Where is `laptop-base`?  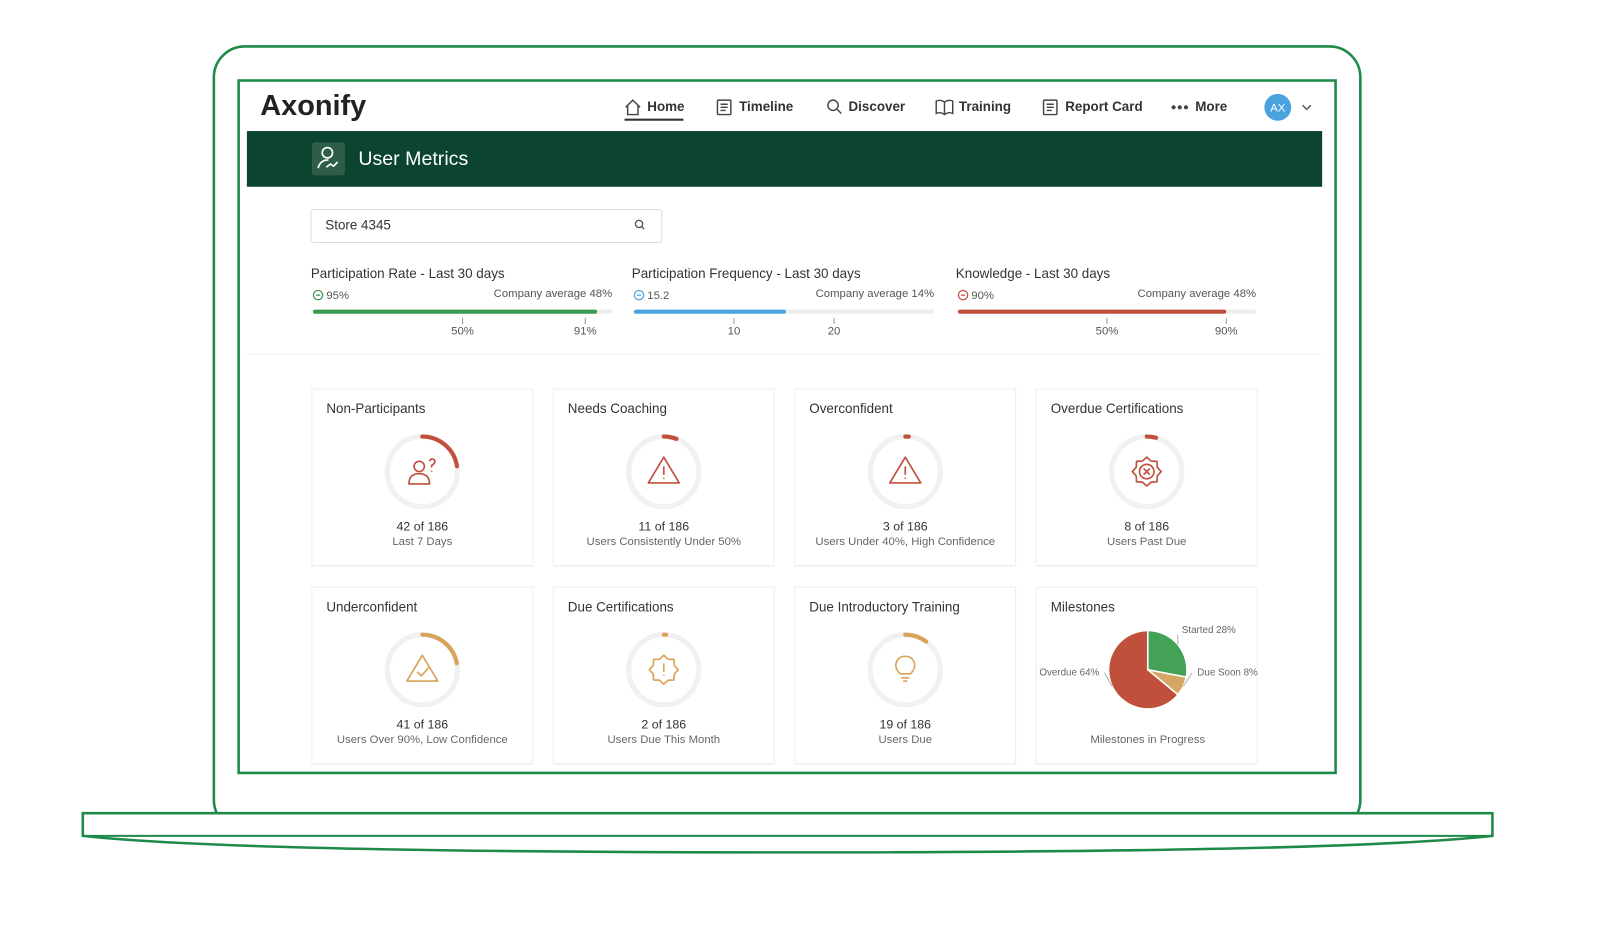
laptop-base is located at coordinates (787, 832).